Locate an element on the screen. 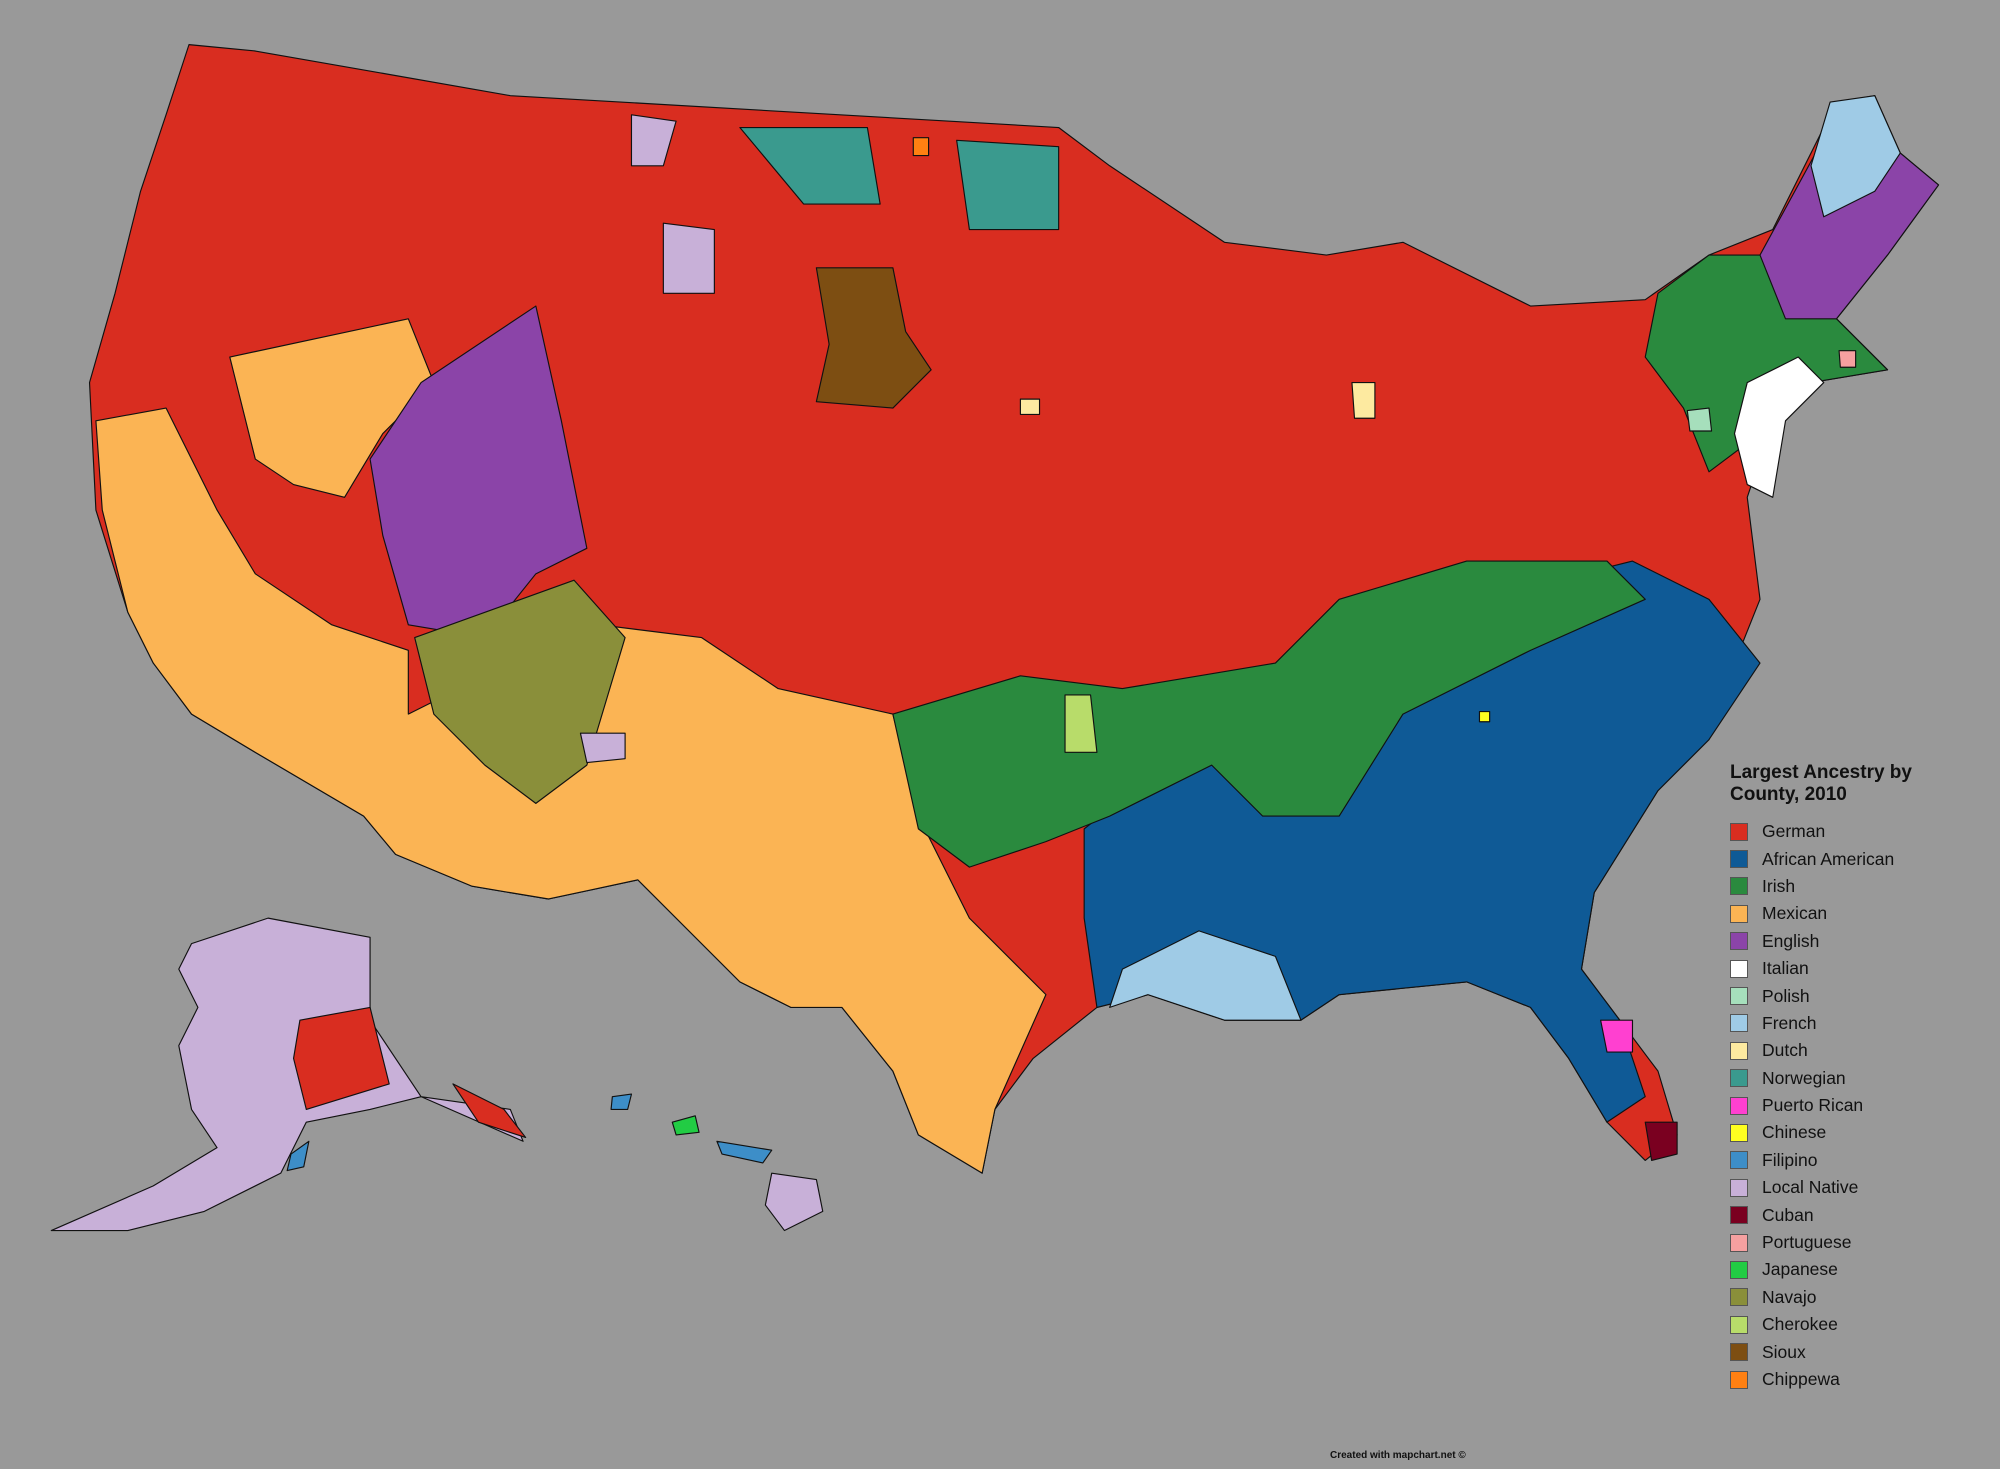 This screenshot has width=2000, height=1469. legend-title: Largest Ancestry by County, 2010 is located at coordinates (1821, 783).